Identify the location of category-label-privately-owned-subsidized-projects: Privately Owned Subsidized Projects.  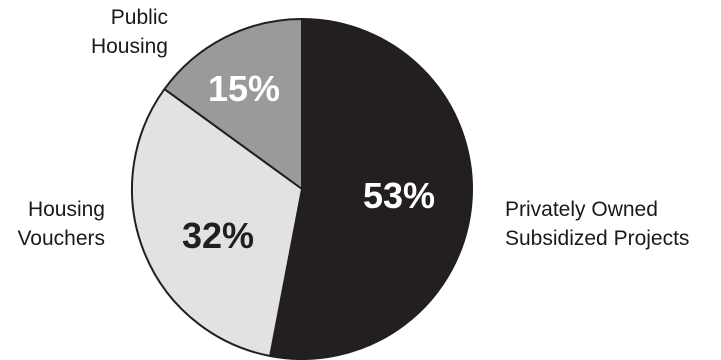
(597, 224).